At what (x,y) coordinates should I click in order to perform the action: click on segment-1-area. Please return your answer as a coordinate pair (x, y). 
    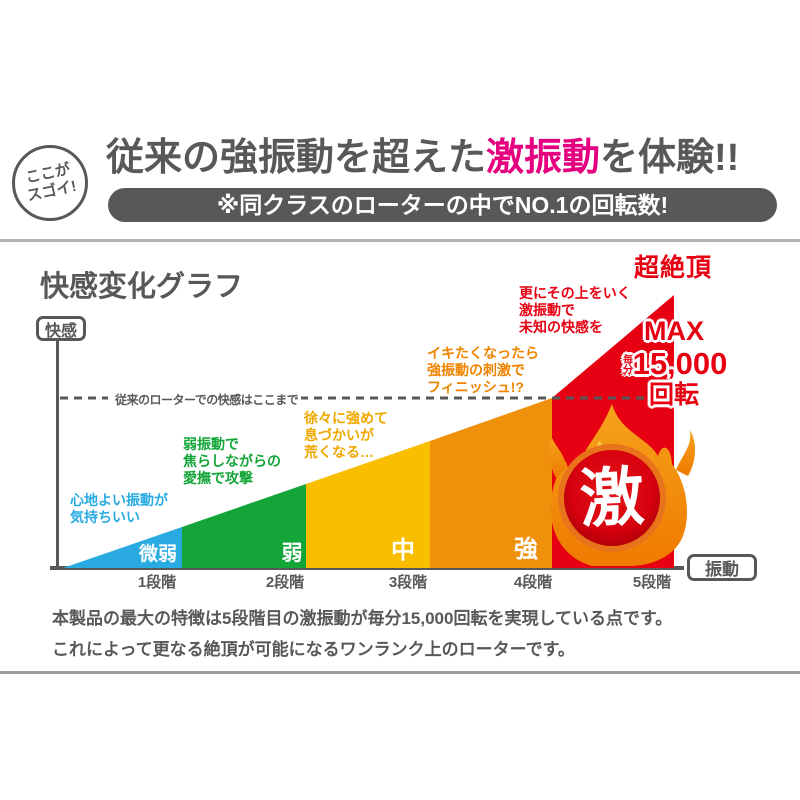
    Looking at the image, I should click on (122, 547).